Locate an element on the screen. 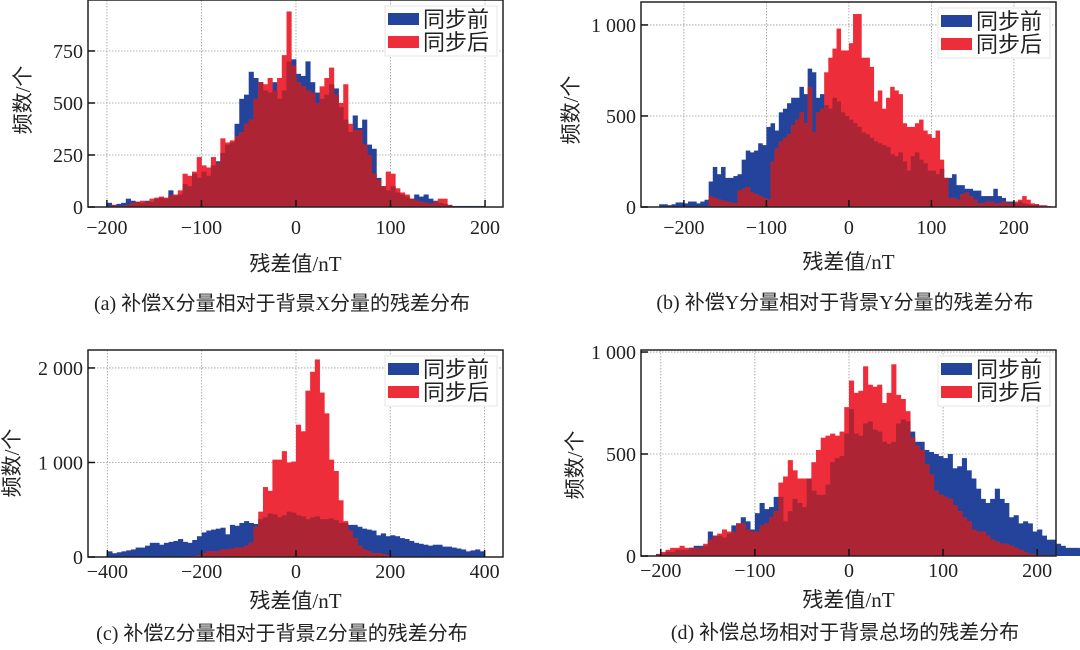 The width and height of the screenshot is (1080, 650). y-tick-label: 1 000 is located at coordinates (613, 353).